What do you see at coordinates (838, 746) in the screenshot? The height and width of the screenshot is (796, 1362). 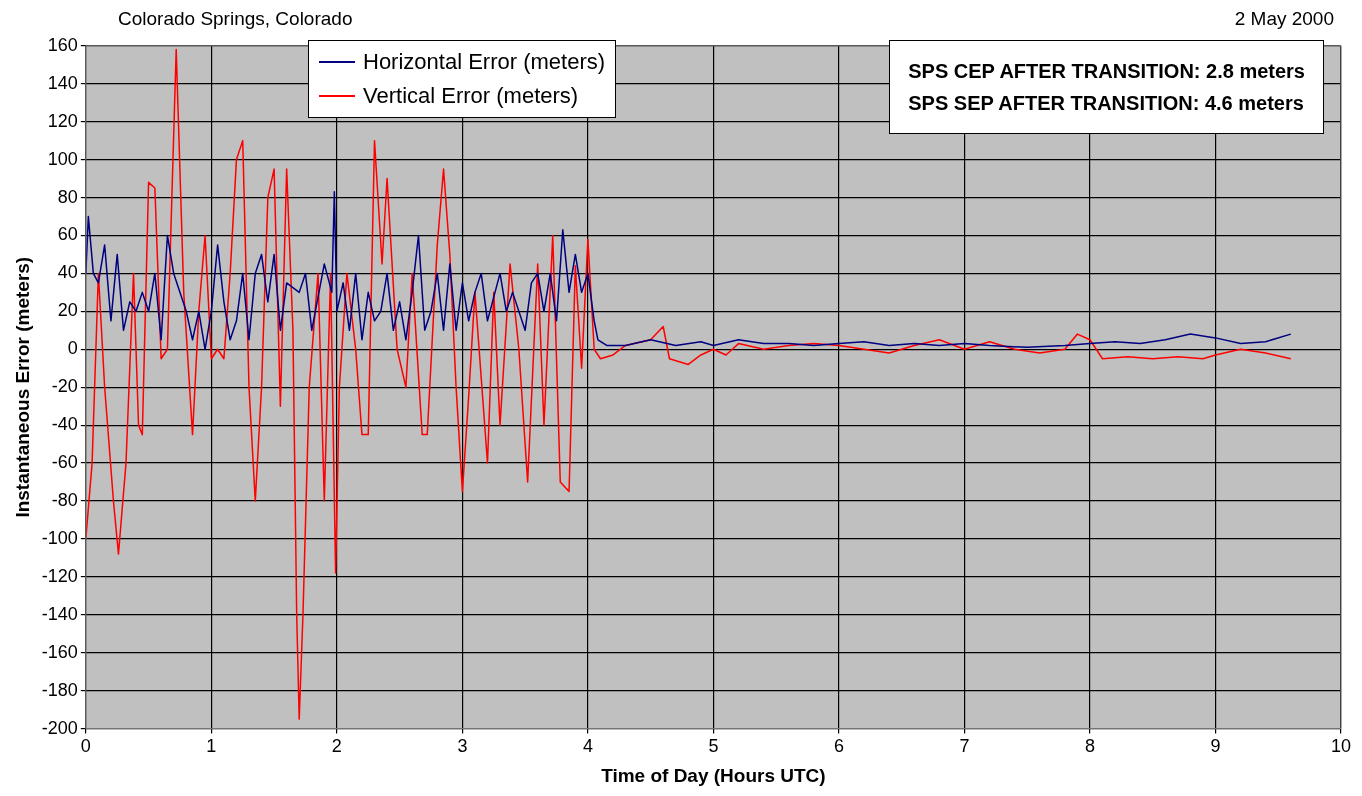 I see `x-tick-label: 6` at bounding box center [838, 746].